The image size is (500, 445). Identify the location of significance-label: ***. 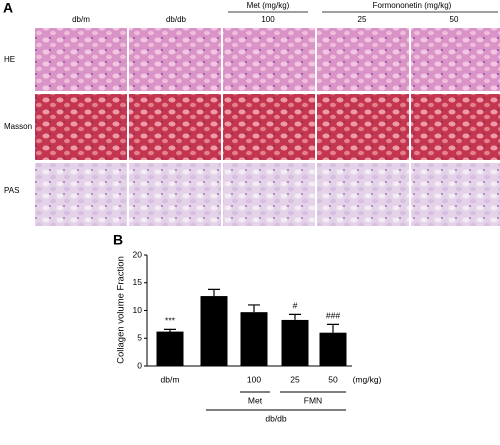
(170, 321).